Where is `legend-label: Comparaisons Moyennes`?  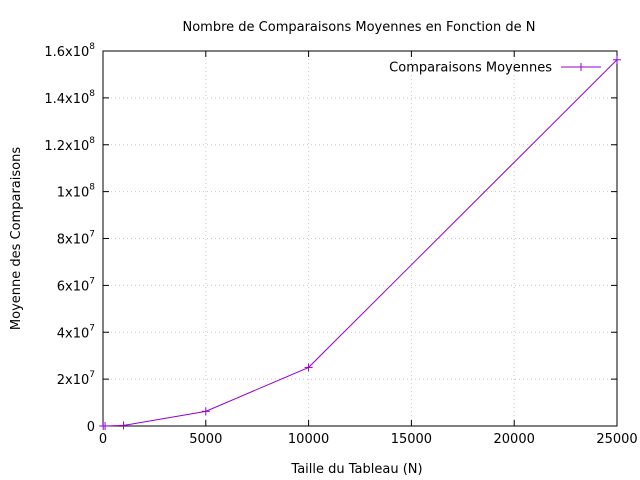
legend-label: Comparaisons Moyennes is located at coordinates (470, 68).